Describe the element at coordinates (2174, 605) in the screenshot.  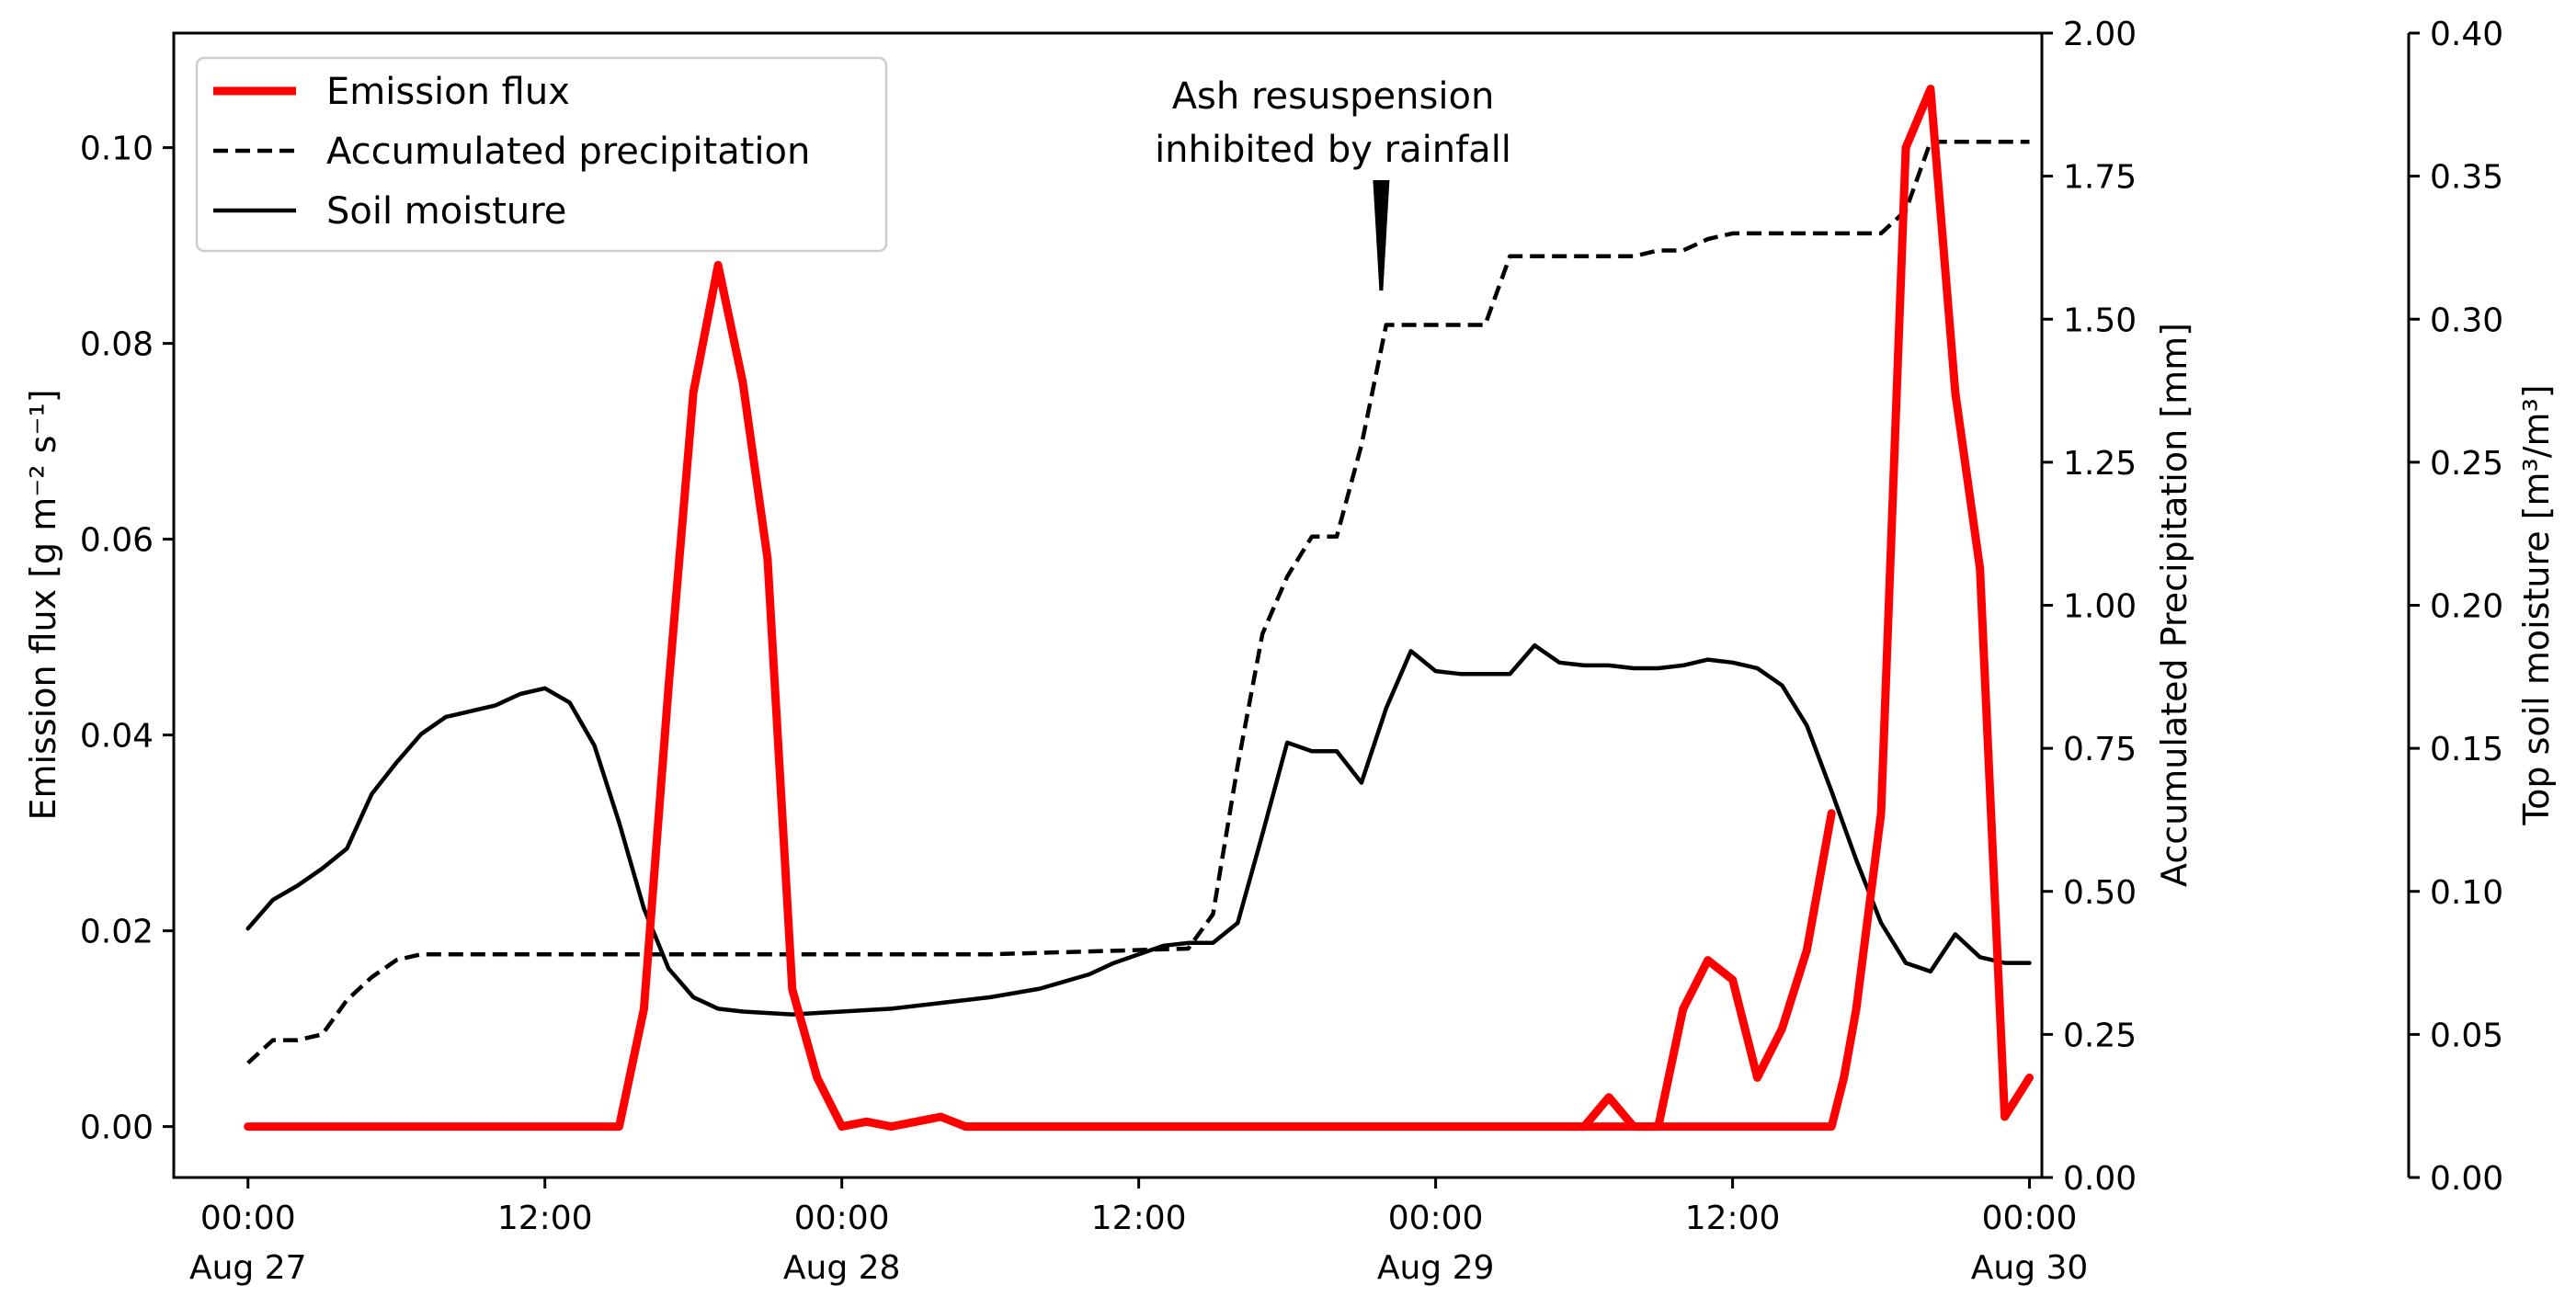
I see `precipitation-axis-title: Accumulated Precipitation [mm]` at that location.